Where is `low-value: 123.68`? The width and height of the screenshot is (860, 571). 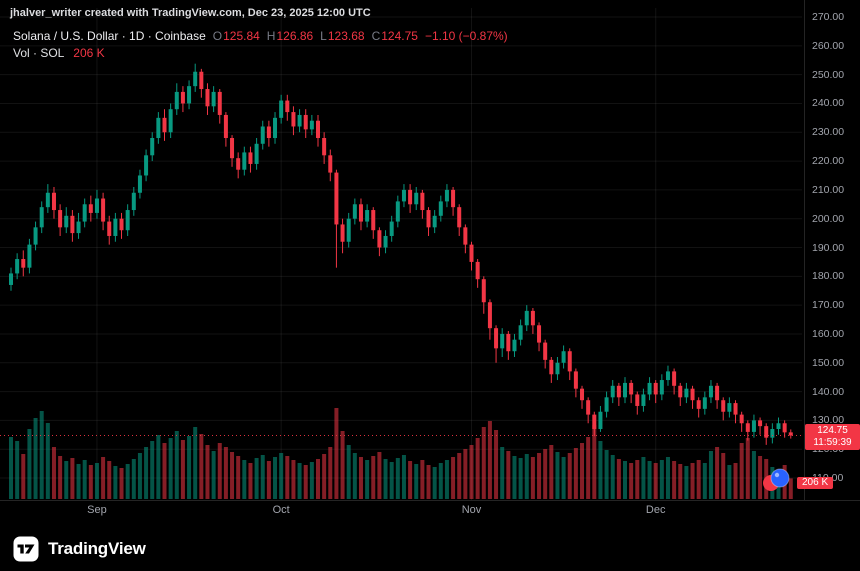
low-value: 123.68 is located at coordinates (346, 36).